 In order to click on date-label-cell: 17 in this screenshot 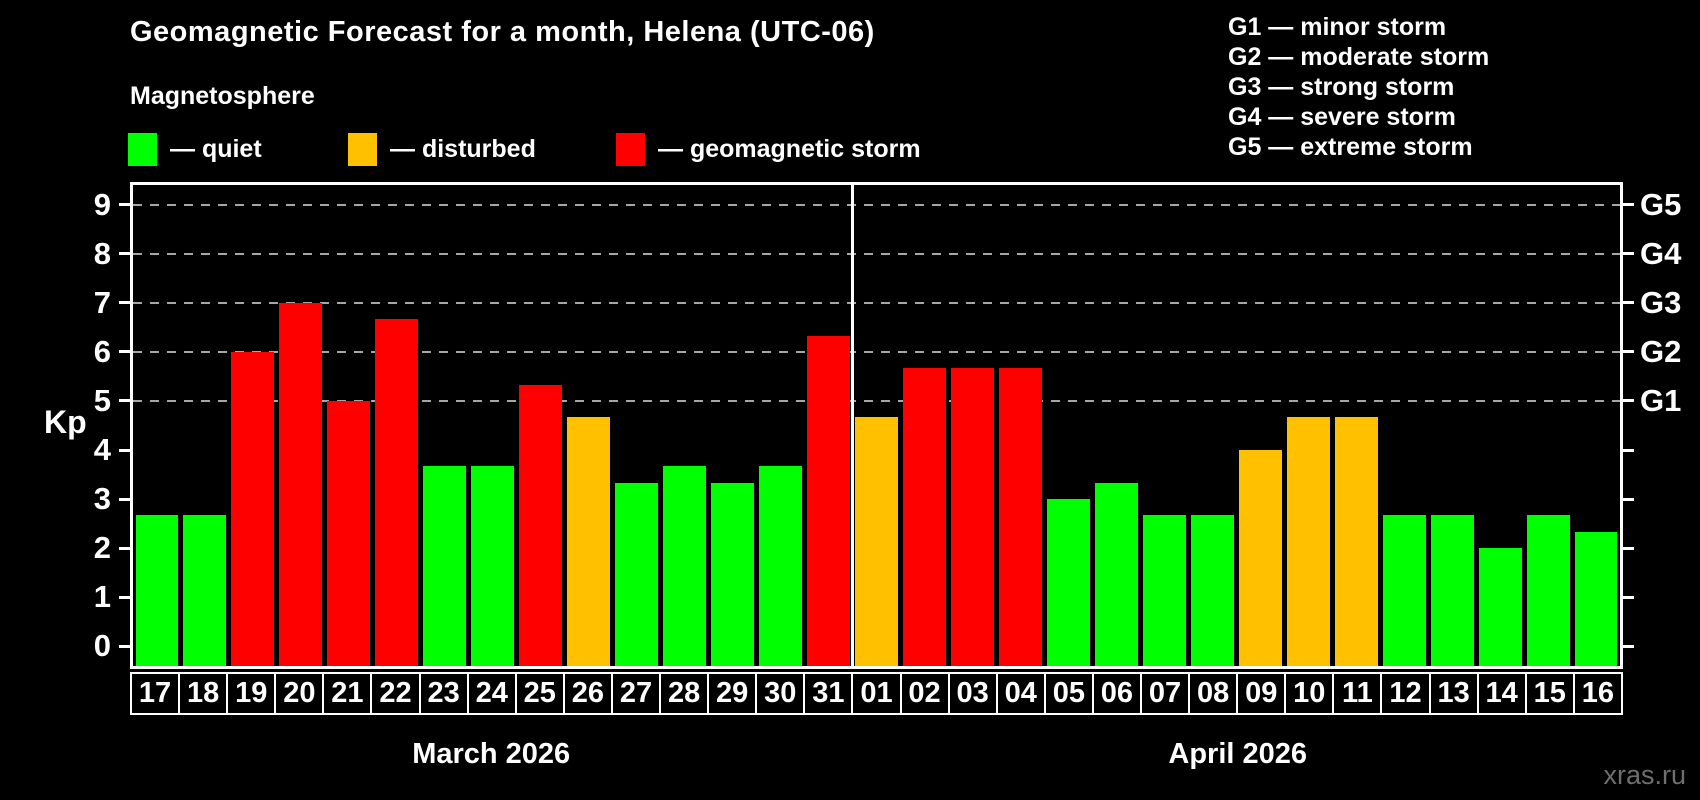, I will do `click(155, 693)`.